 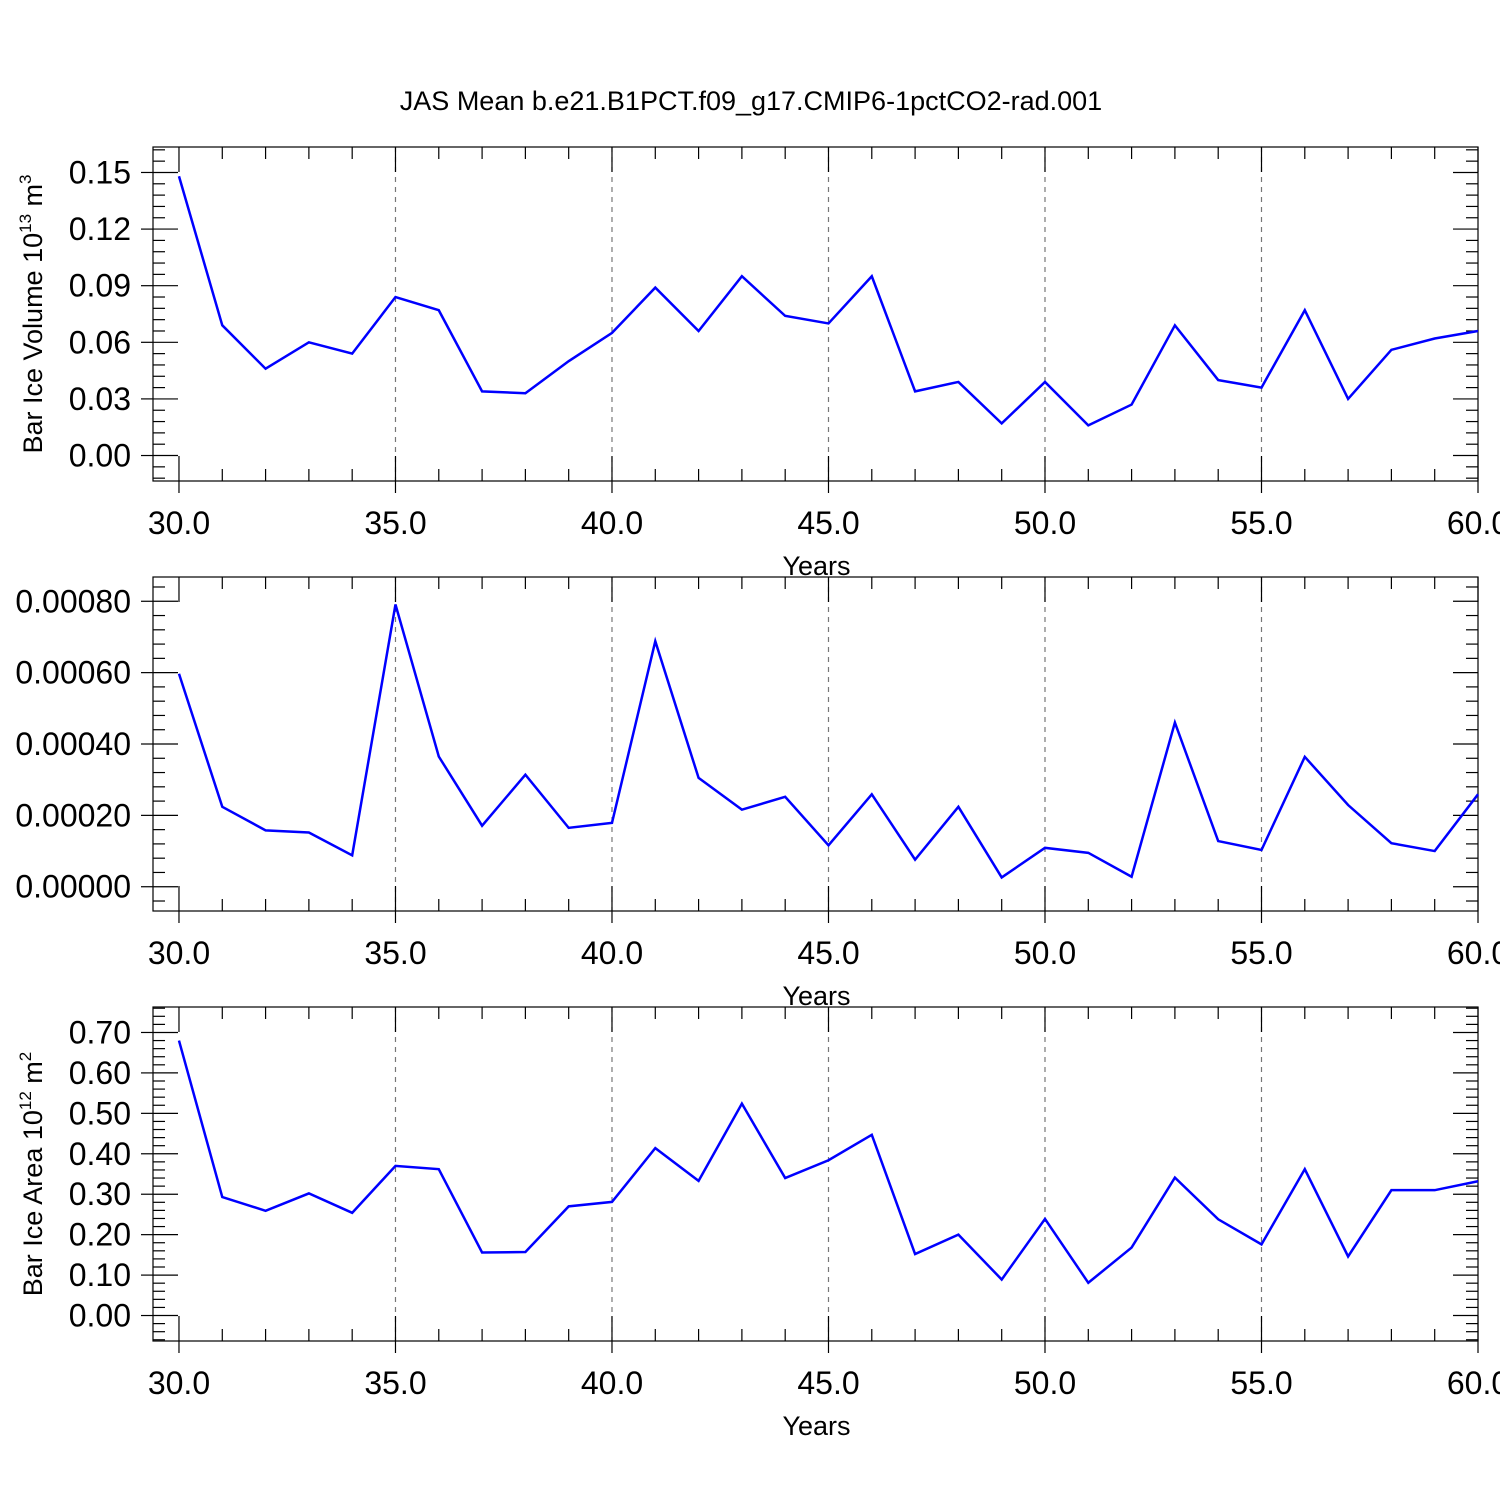 I want to click on y-tick-label: 0.15, so click(x=100, y=172).